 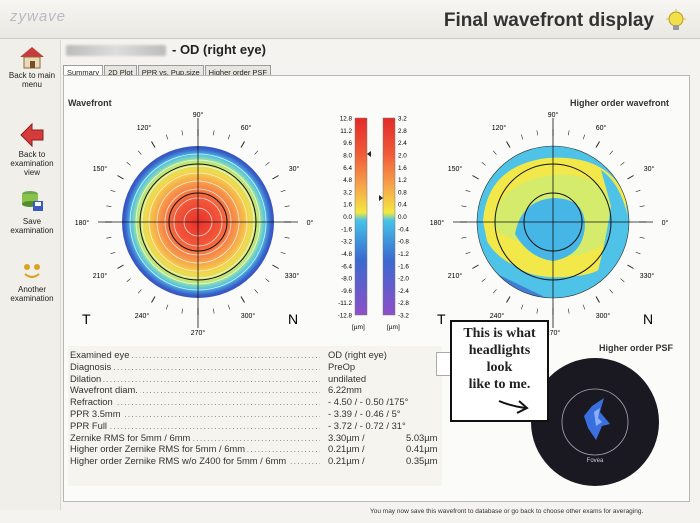 I want to click on scale-tick-label: 8.0, so click(x=347, y=155).